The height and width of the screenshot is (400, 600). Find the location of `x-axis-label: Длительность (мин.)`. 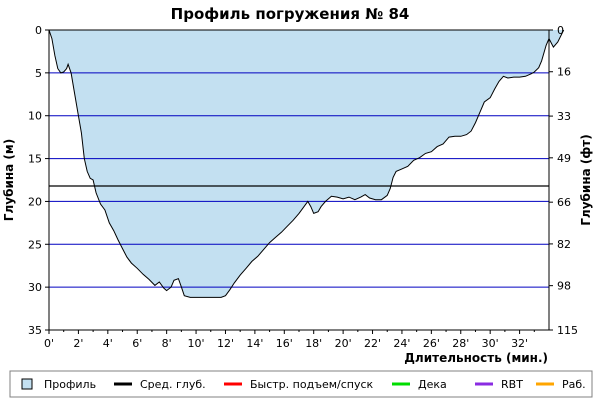

x-axis-label: Длительность (мин.) is located at coordinates (476, 358).